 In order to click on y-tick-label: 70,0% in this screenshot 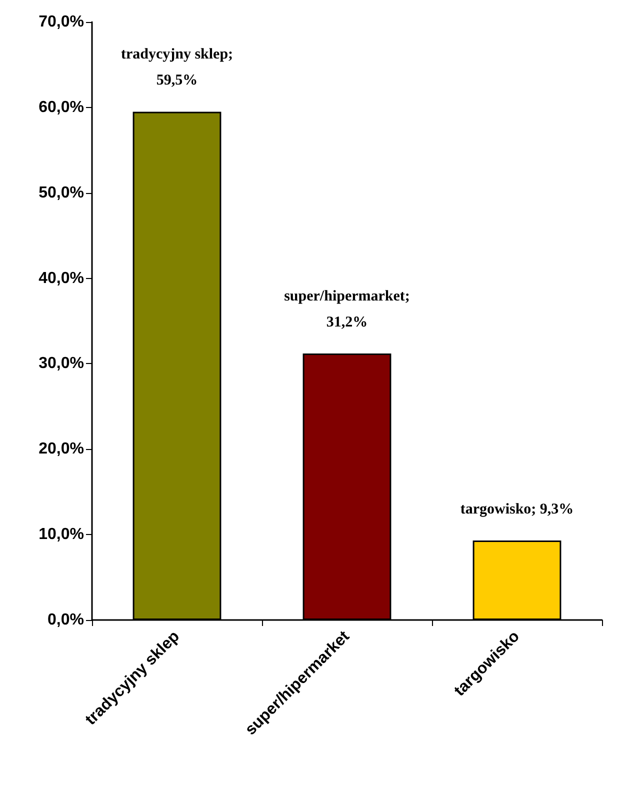, I will do `click(61, 22)`.